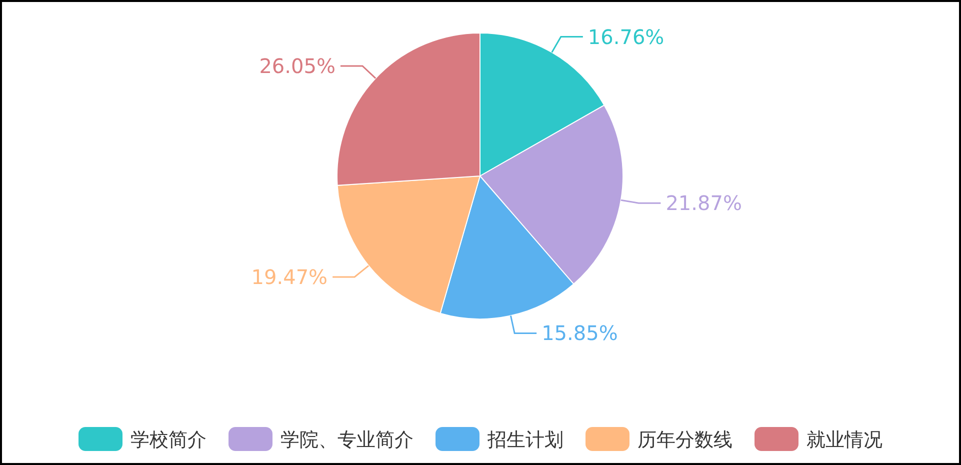  Describe the element at coordinates (626, 36) in the screenshot. I see `data-label: 16.76%` at that location.